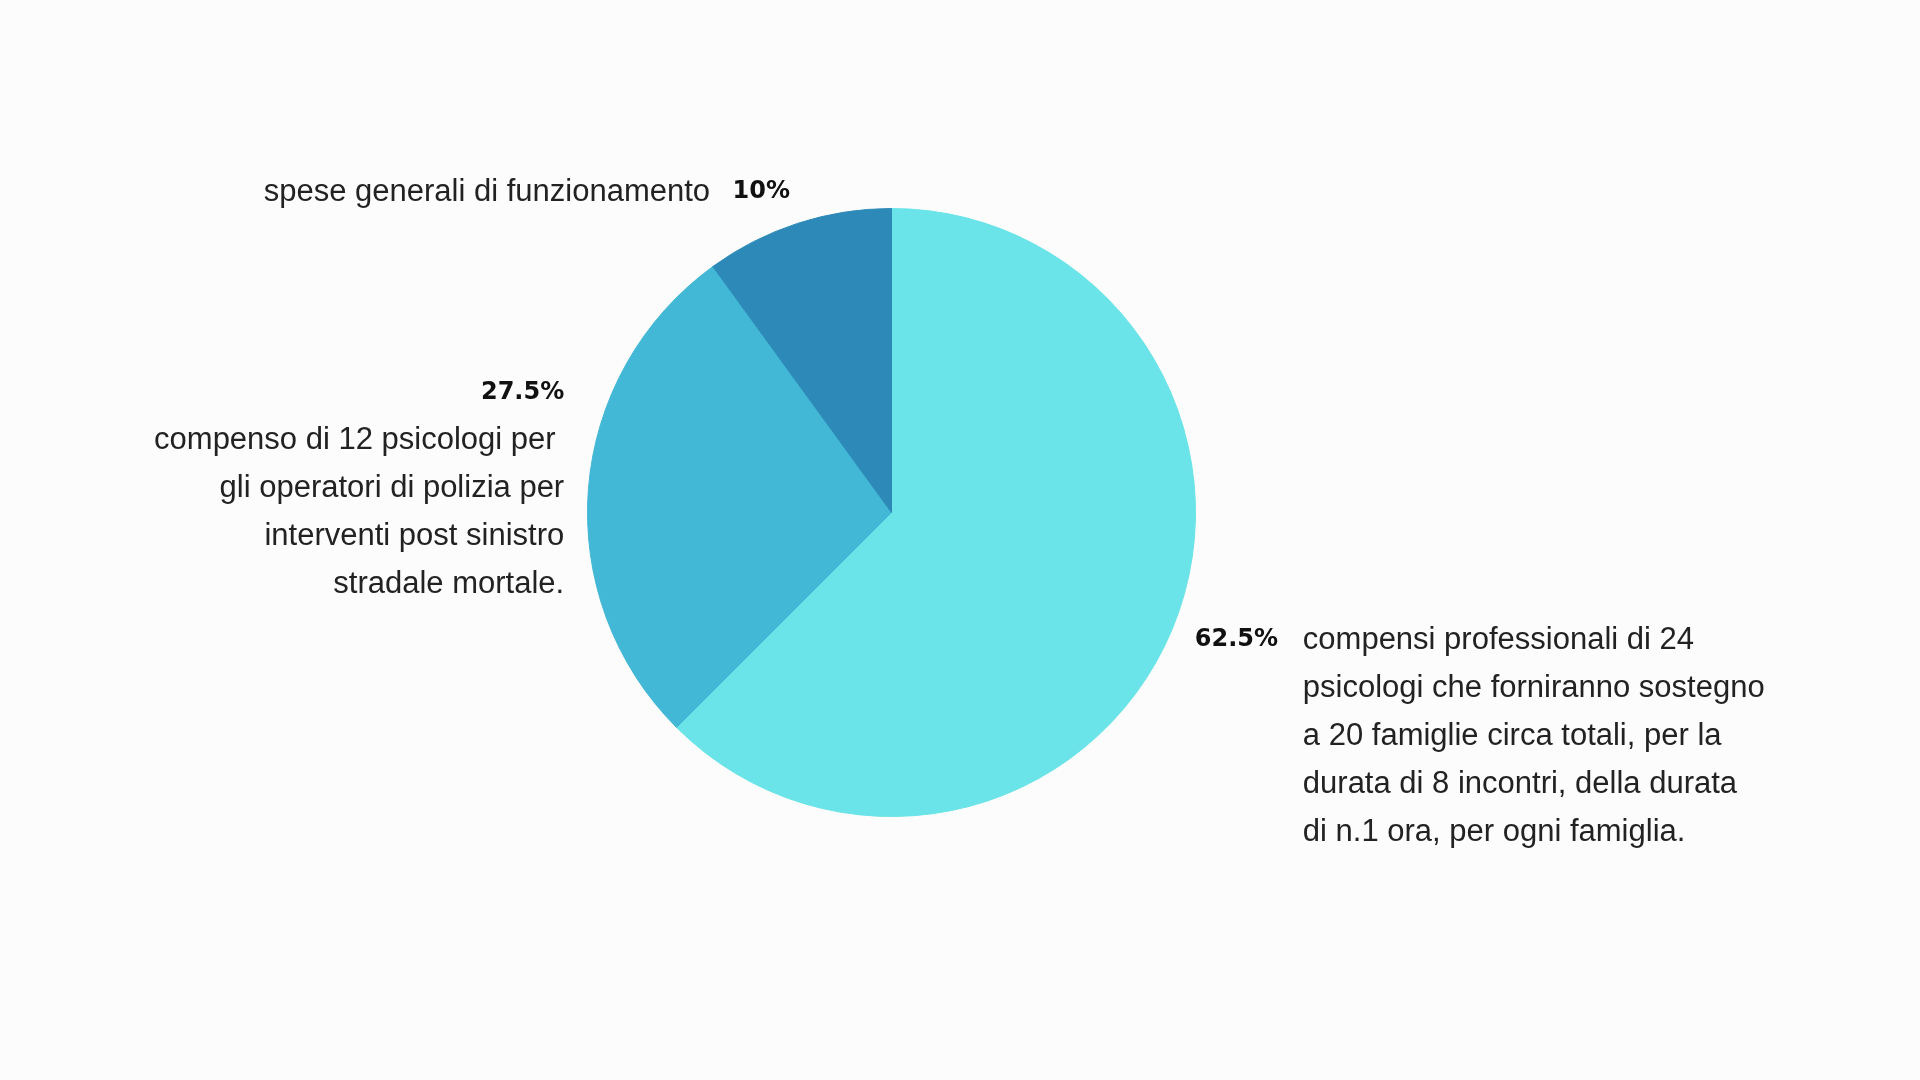 The image size is (1920, 1080). What do you see at coordinates (487, 190) in the screenshot?
I see `slice-label: spese generali di funzionamento` at bounding box center [487, 190].